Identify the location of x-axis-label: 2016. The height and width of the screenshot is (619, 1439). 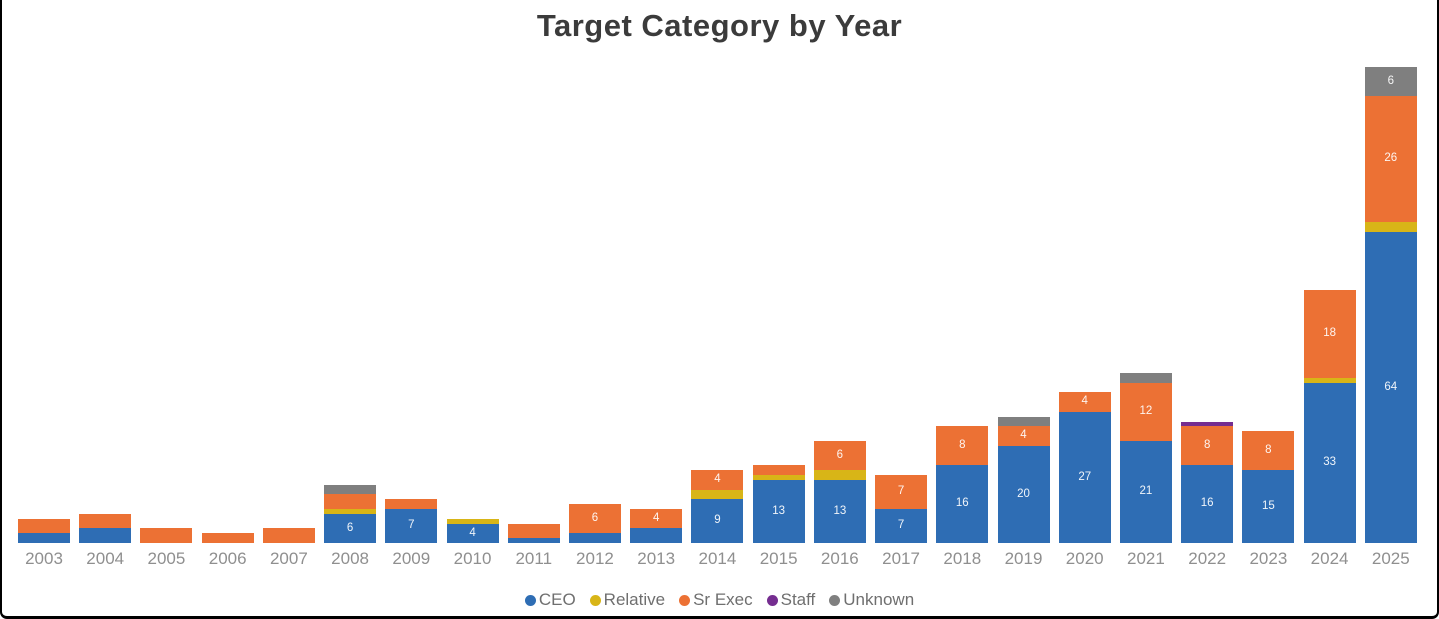
(839, 558).